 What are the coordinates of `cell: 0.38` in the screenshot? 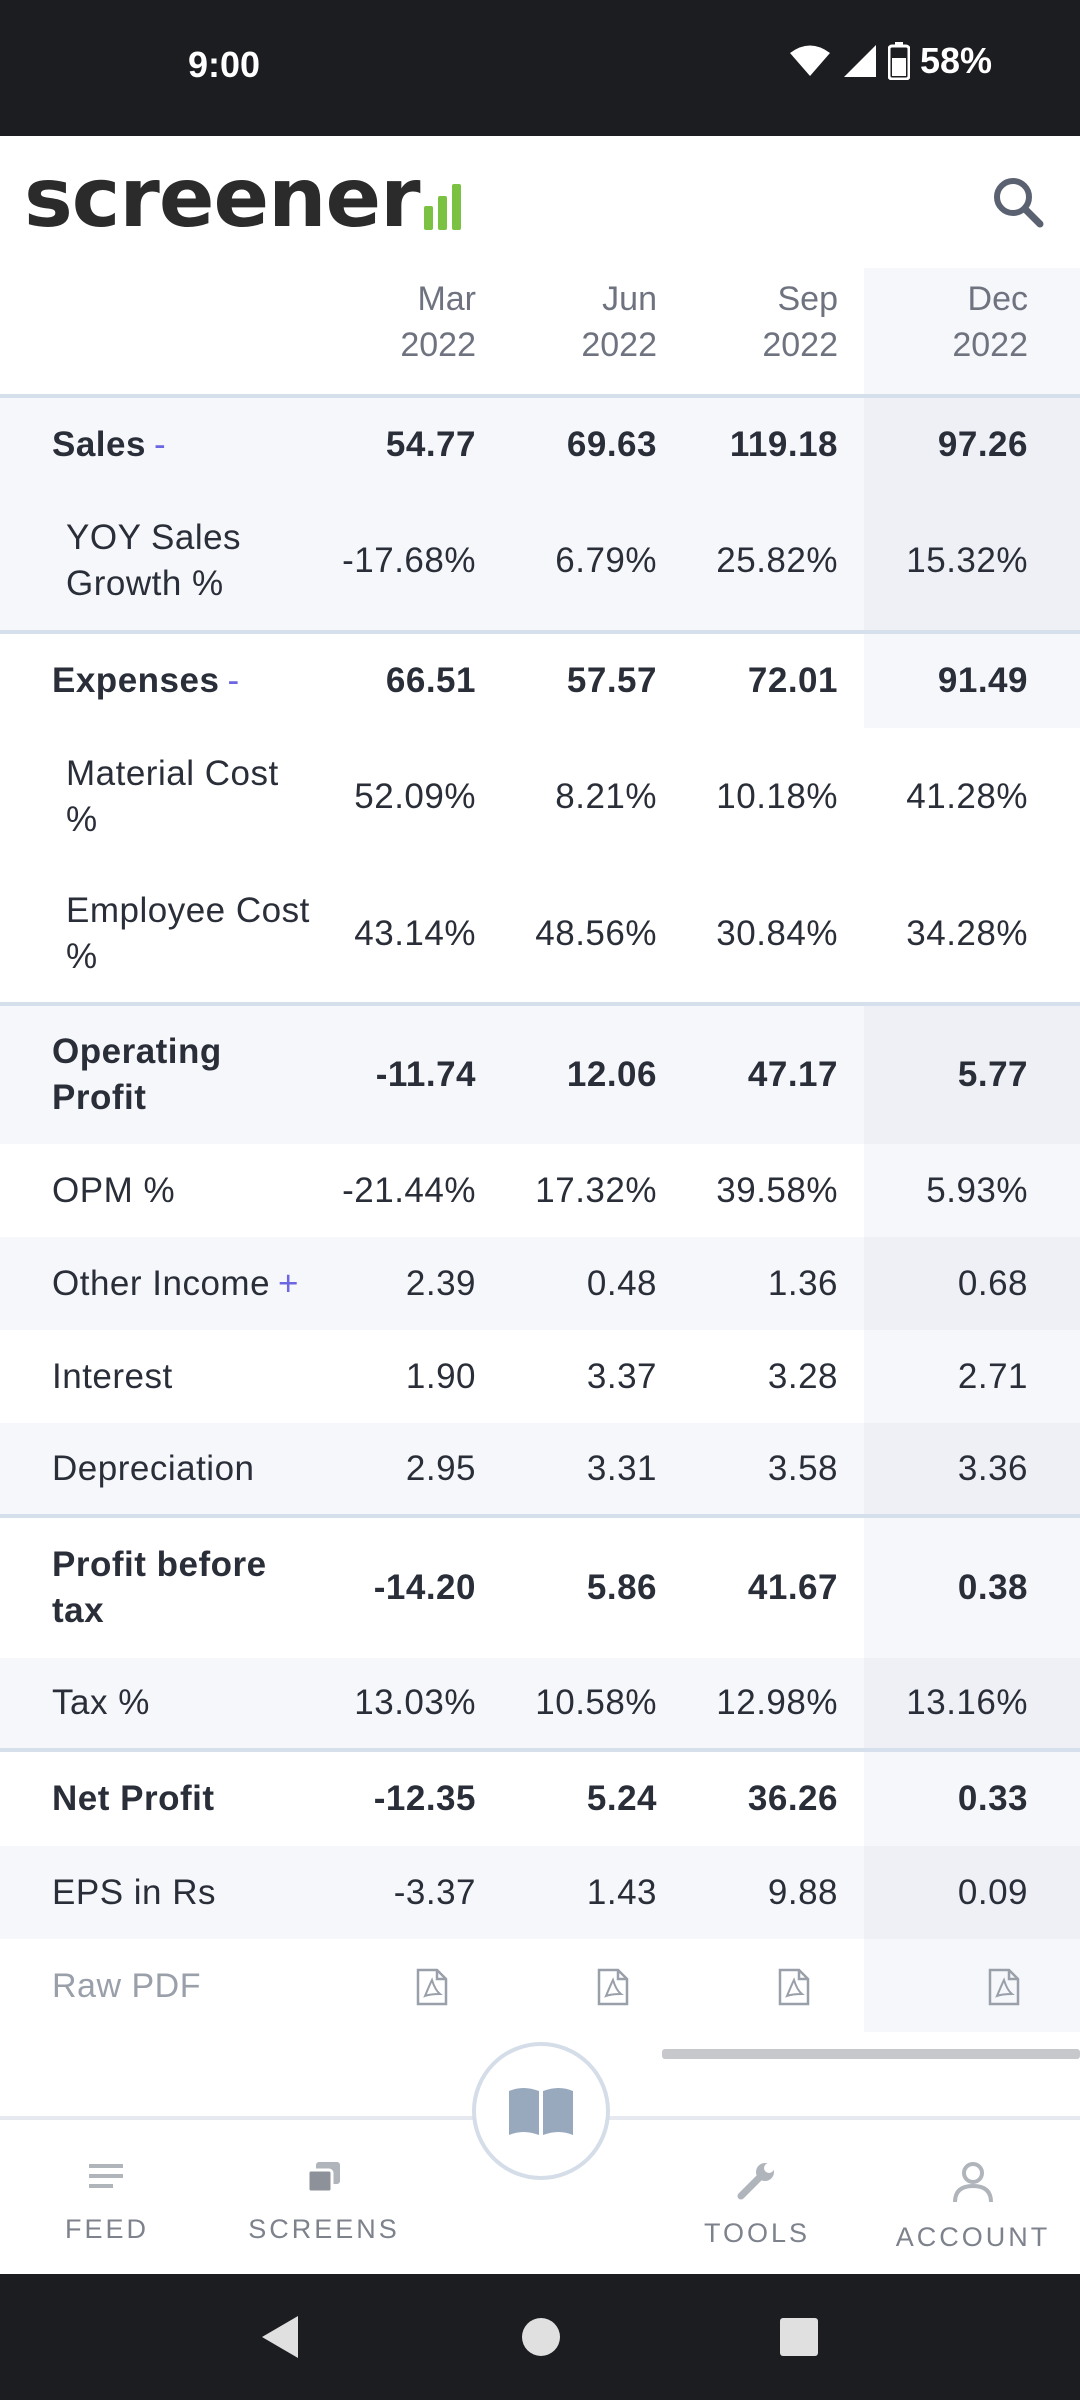 It's located at (972, 1586).